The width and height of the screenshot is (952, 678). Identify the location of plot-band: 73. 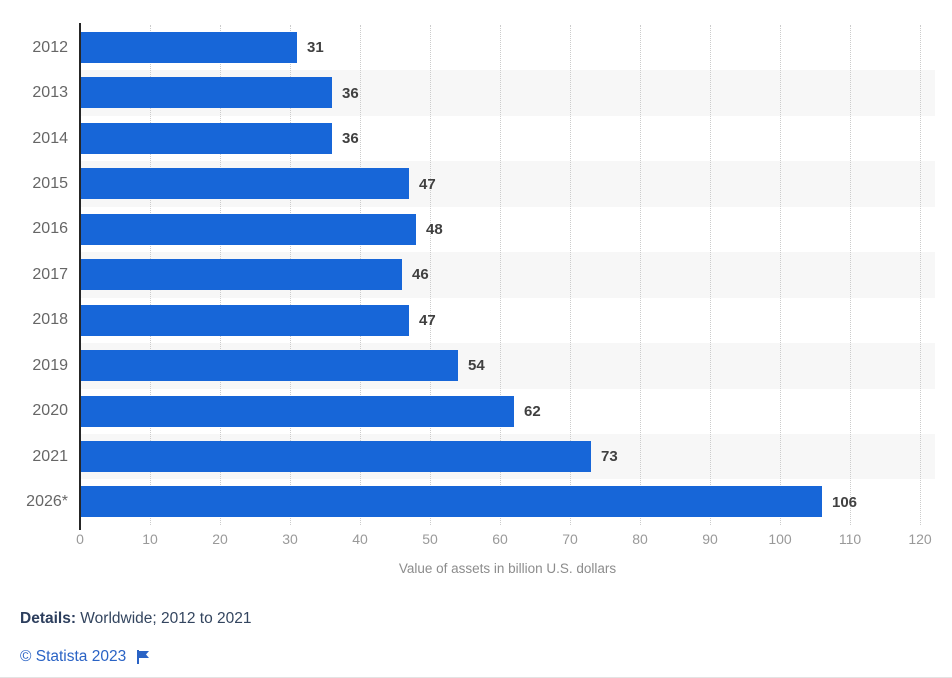
(507, 456).